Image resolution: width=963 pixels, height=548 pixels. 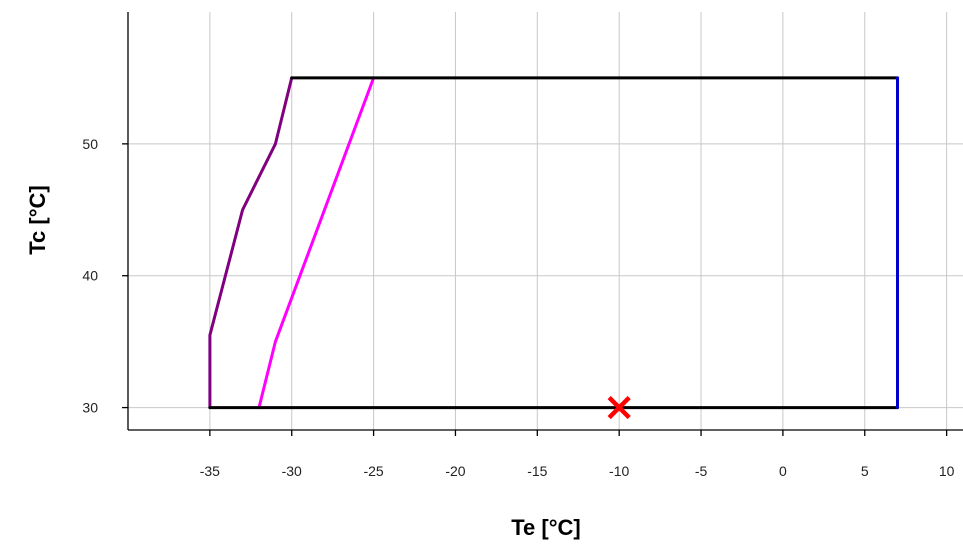 I want to click on x-tick-label: -20, so click(x=455, y=471).